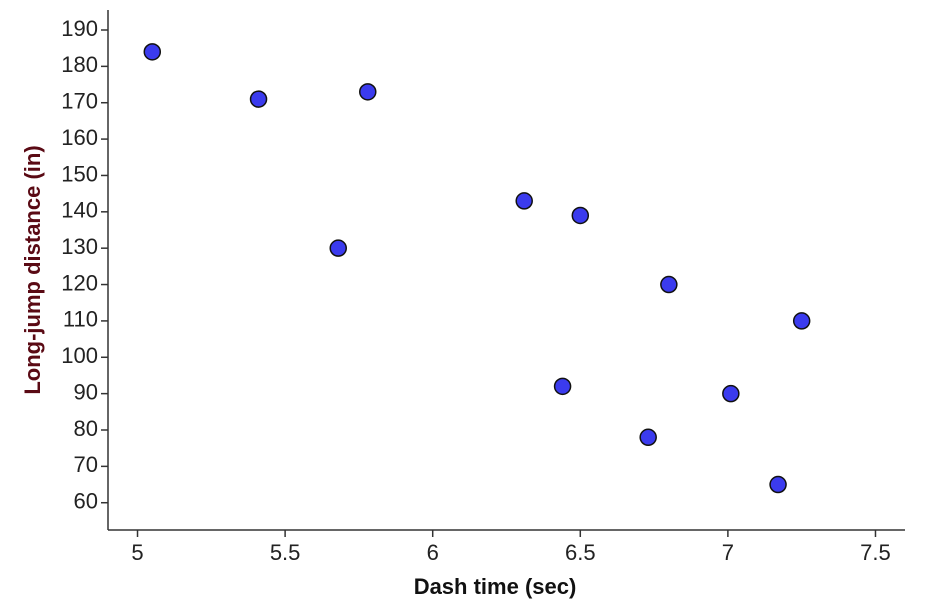 This screenshot has height=608, width=932. What do you see at coordinates (495, 586) in the screenshot?
I see `x-axis-label: Dash time (sec)` at bounding box center [495, 586].